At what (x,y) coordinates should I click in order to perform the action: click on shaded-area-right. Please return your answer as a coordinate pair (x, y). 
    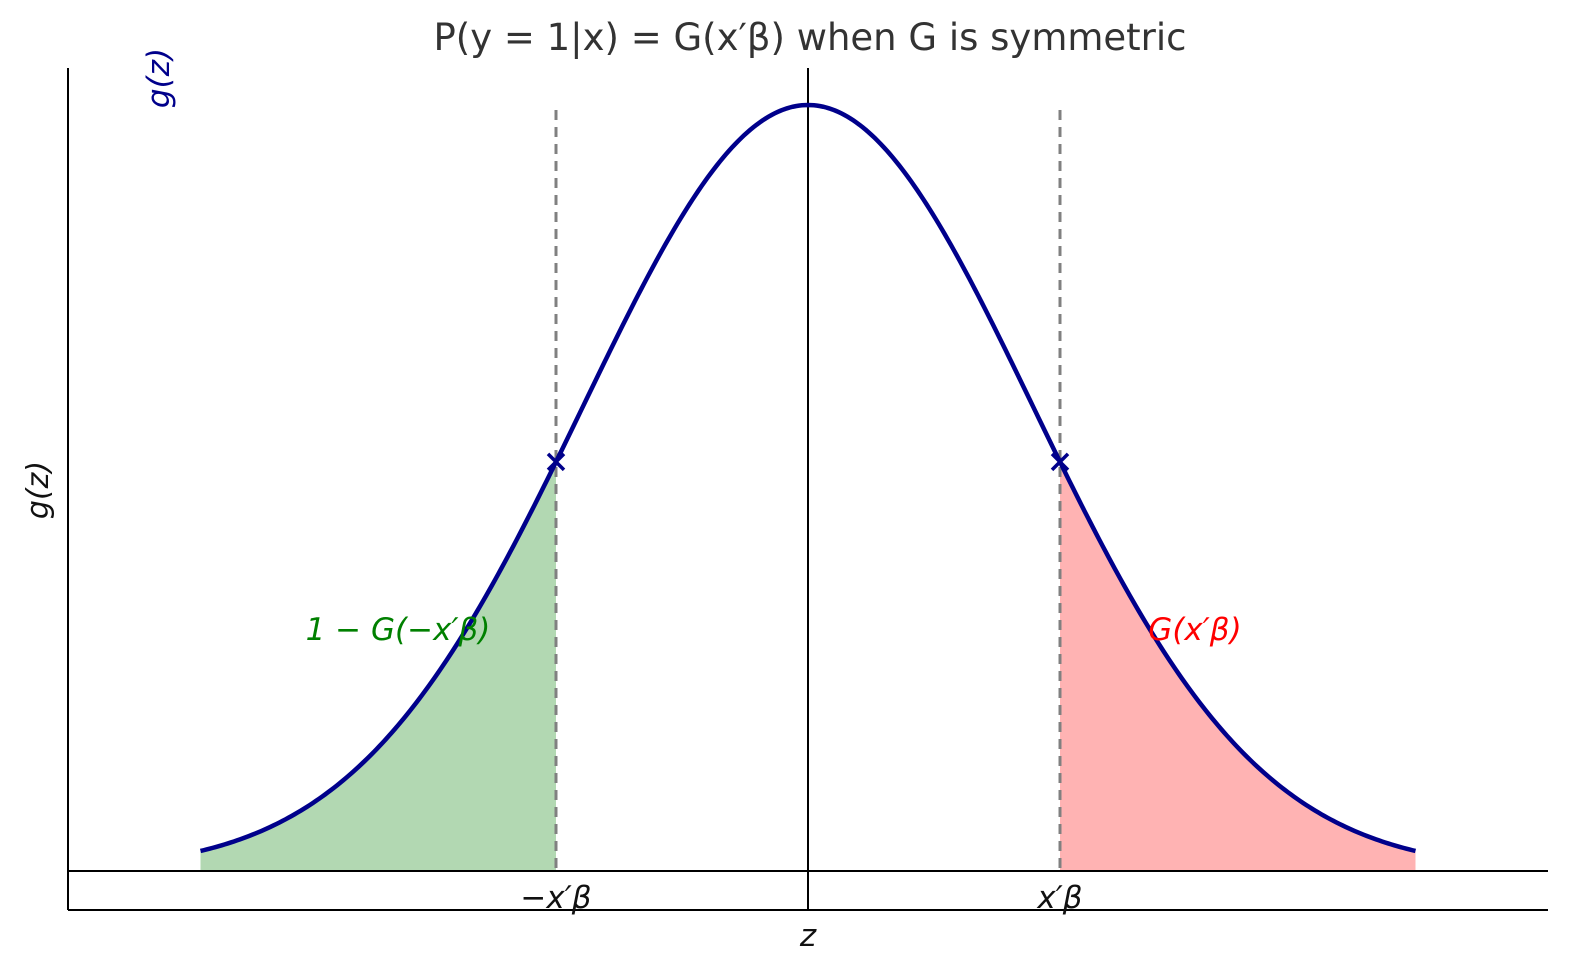
    Looking at the image, I should click on (1238, 666).